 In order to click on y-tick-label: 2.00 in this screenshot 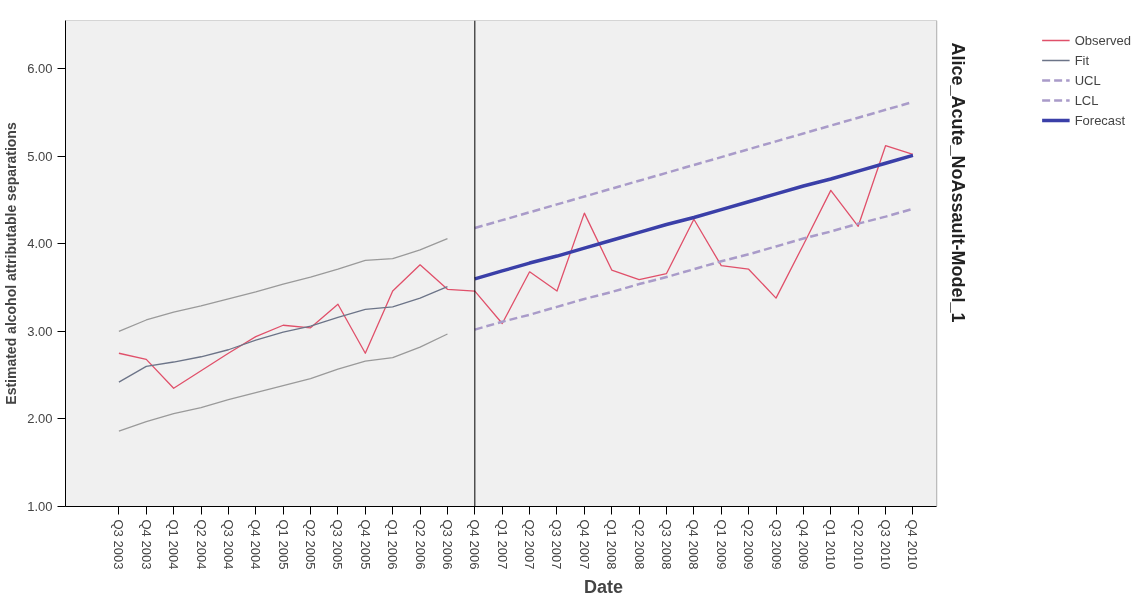, I will do `click(40, 419)`.